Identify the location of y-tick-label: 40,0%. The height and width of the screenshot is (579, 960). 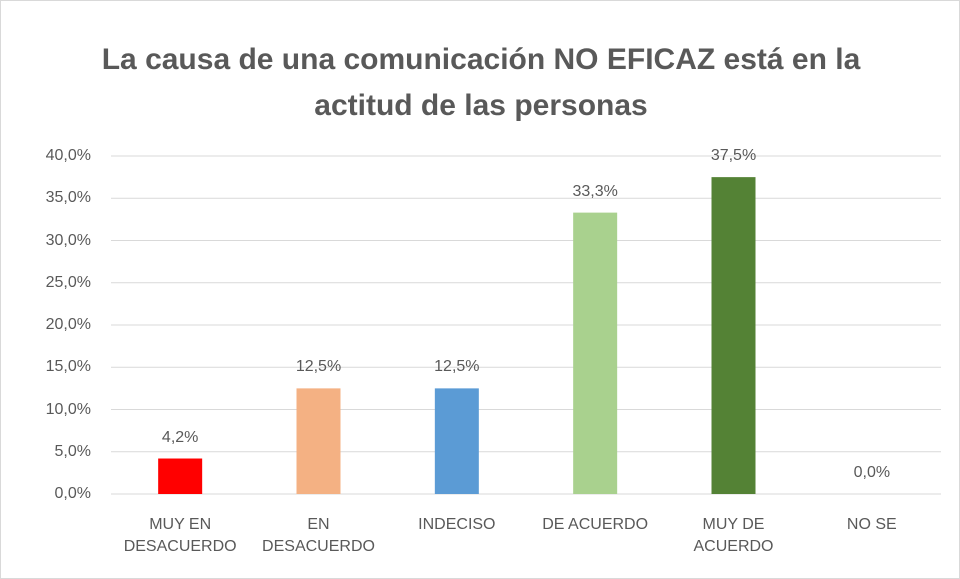
(68, 155).